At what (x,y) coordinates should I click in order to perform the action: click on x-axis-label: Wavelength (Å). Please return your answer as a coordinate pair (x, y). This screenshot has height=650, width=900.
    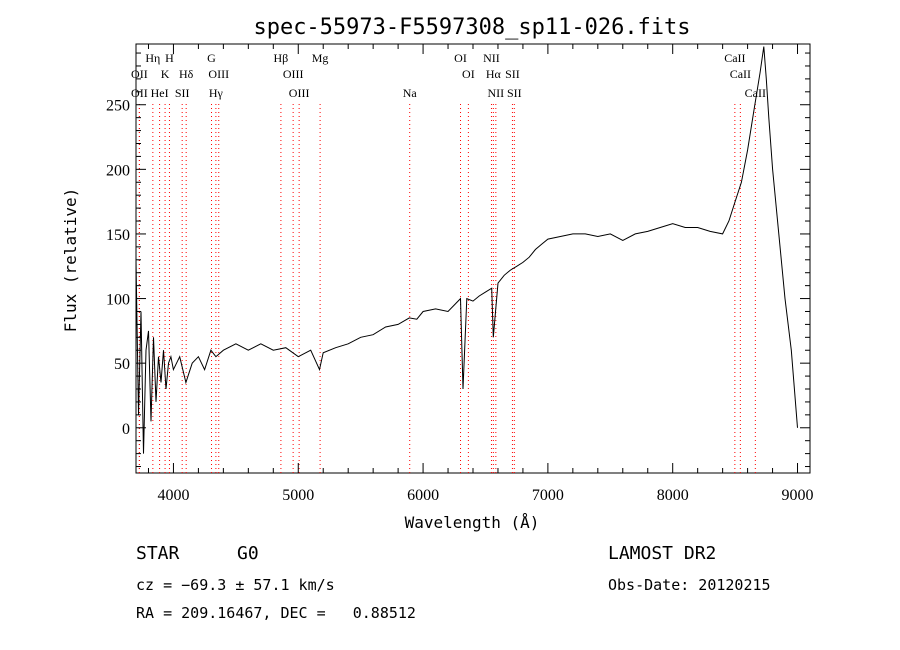
    Looking at the image, I should click on (472, 522).